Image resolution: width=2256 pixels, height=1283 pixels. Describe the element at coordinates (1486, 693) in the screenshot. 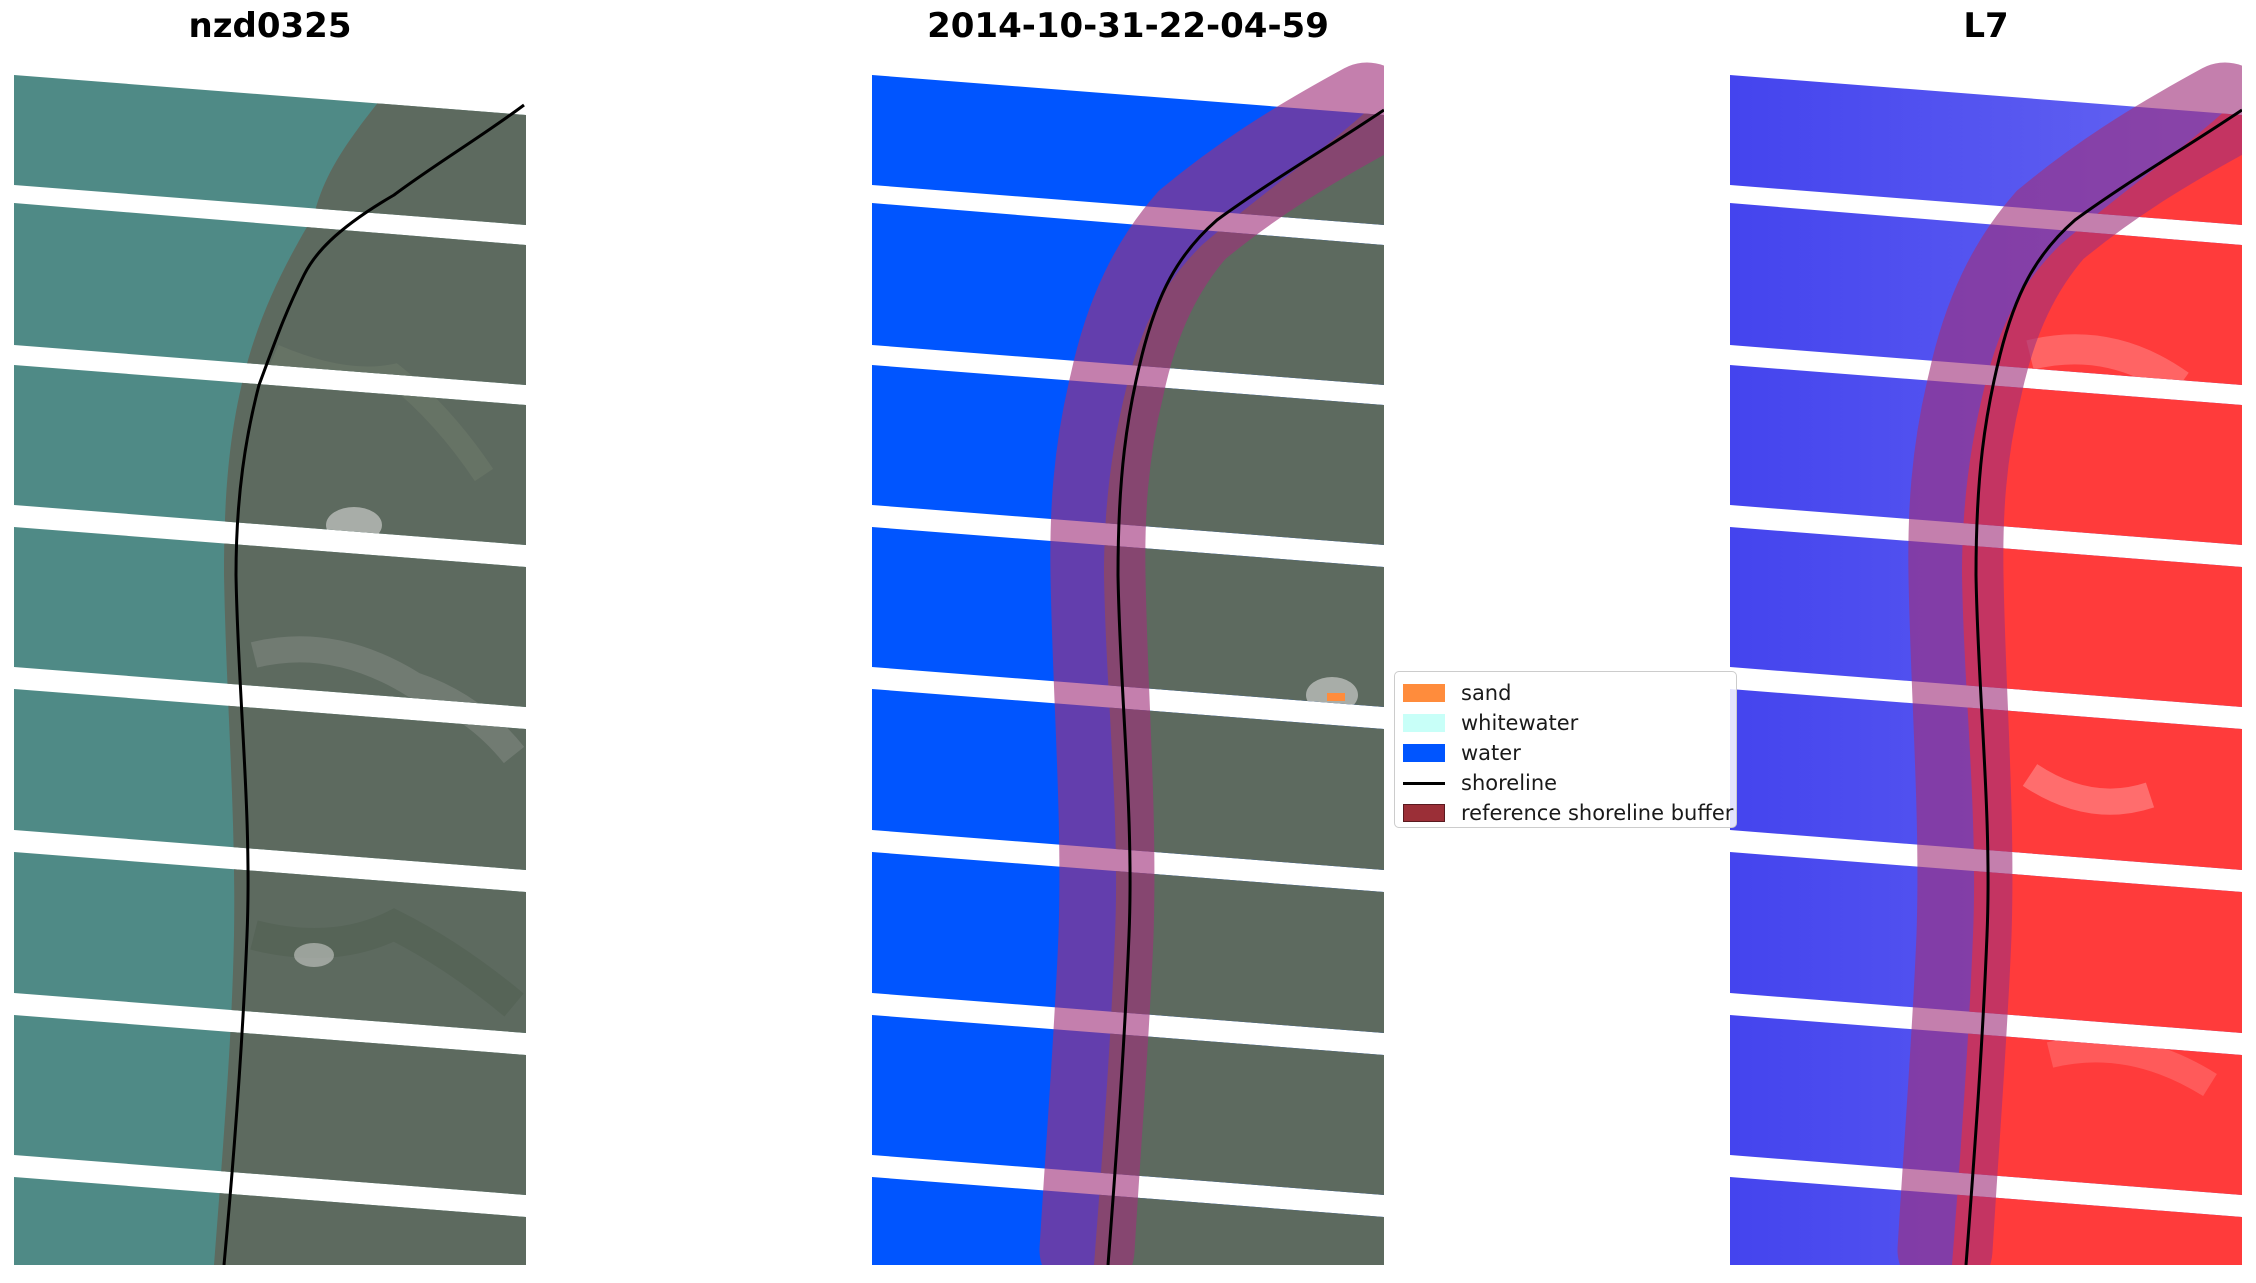

I see `legend-label-sand: sand` at that location.